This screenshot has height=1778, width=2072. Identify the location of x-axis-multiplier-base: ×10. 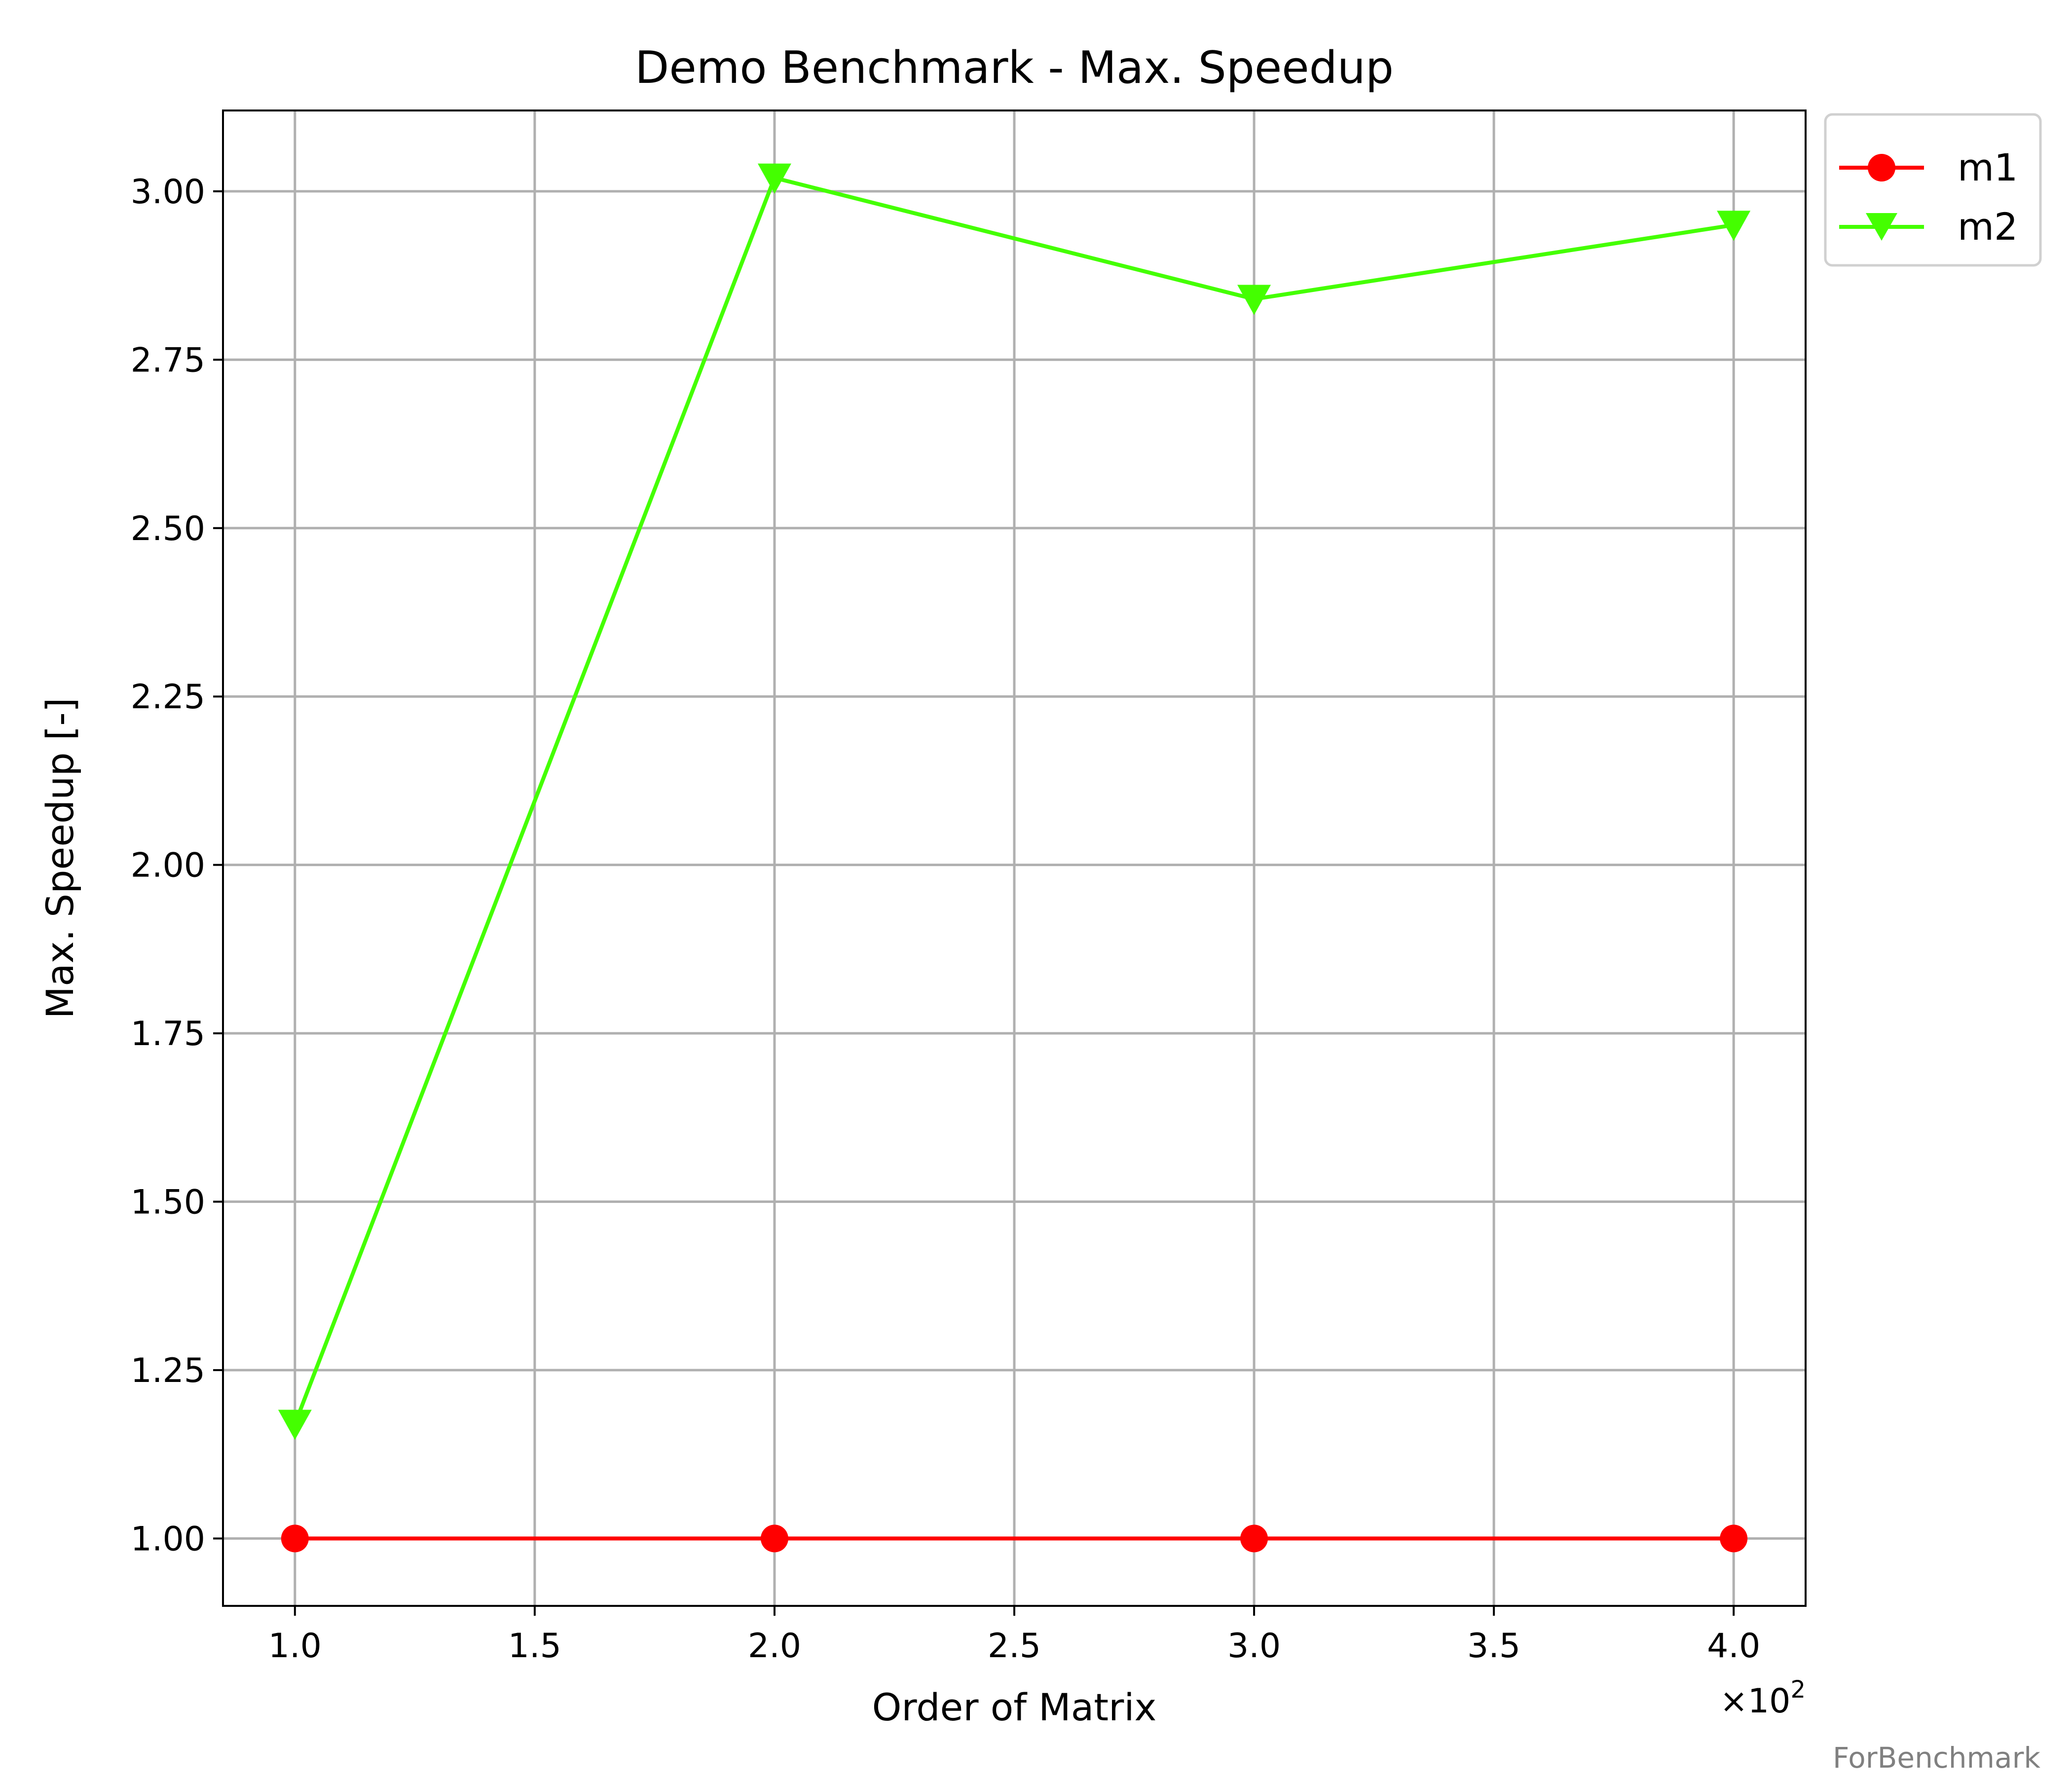
(1756, 1701).